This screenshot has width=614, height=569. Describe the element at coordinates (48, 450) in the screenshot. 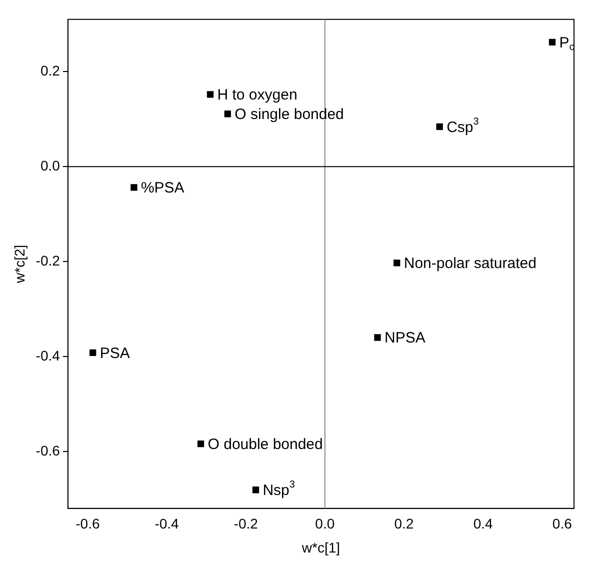

I see `y-tick-label: -0.6` at that location.